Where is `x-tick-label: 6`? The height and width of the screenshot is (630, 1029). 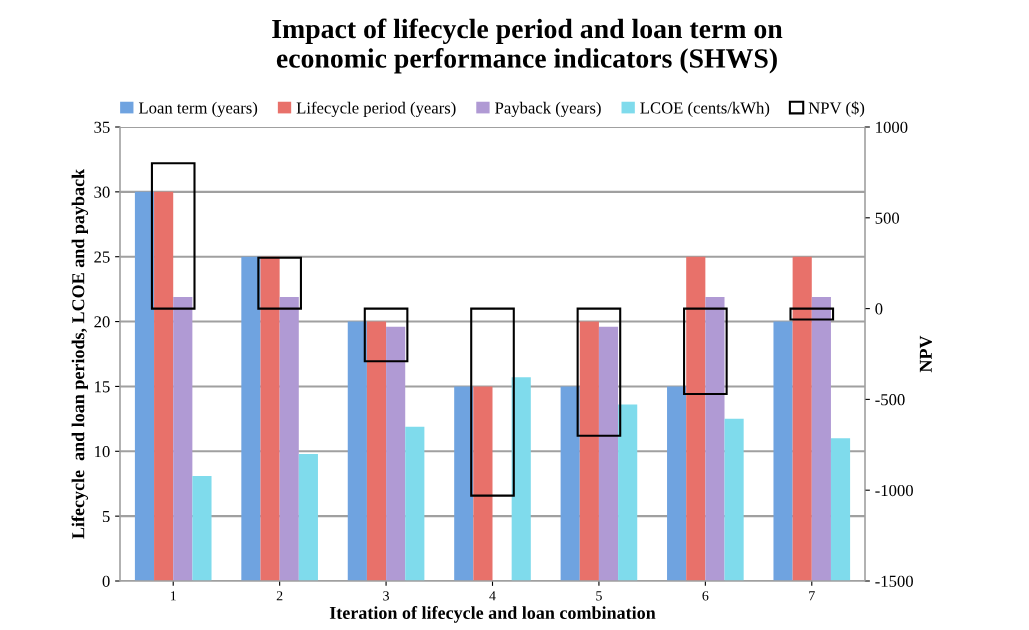
x-tick-label: 6 is located at coordinates (705, 596).